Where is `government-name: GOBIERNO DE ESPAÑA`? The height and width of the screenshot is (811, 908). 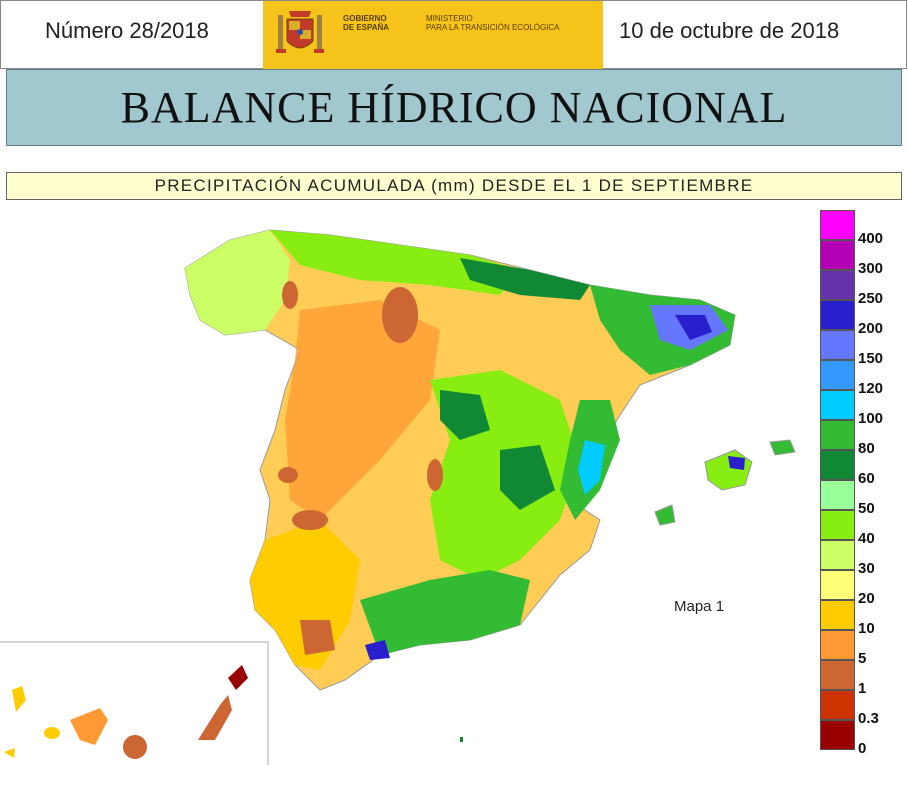 government-name: GOBIERNO DE ESPAÑA is located at coordinates (366, 23).